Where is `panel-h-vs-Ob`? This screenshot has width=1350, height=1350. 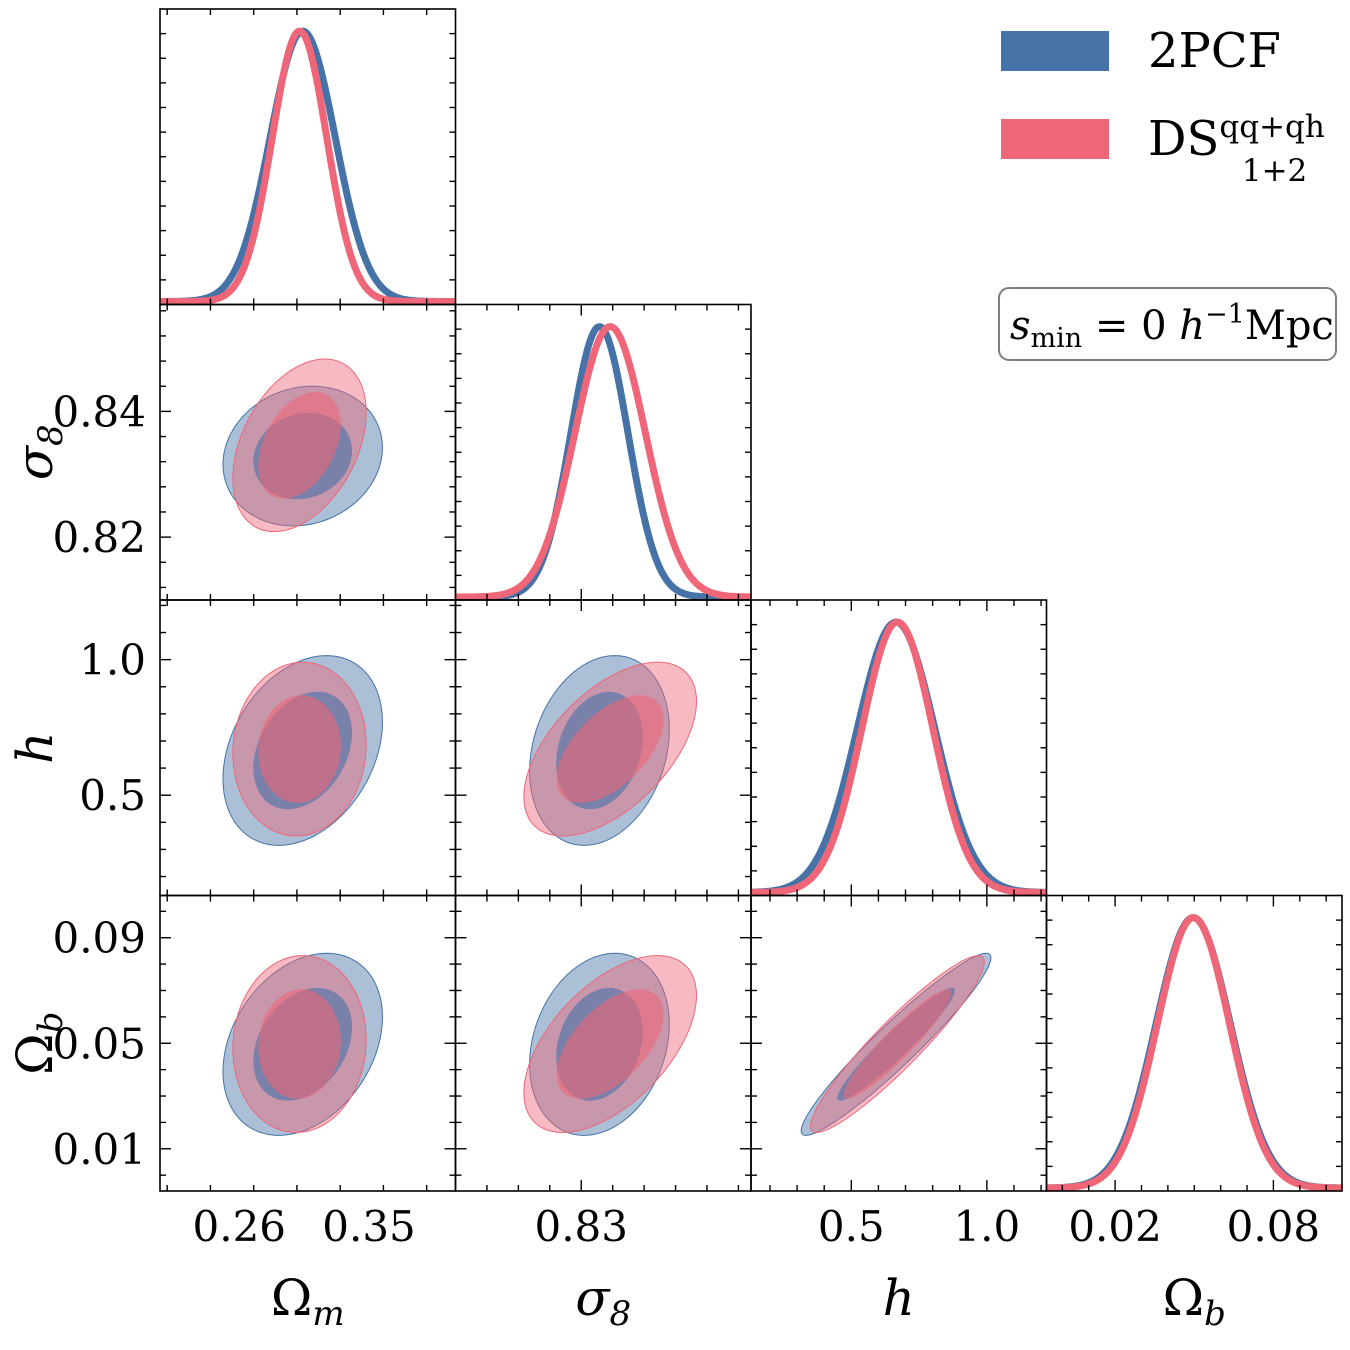
panel-h-vs-Ob is located at coordinates (899, 1043).